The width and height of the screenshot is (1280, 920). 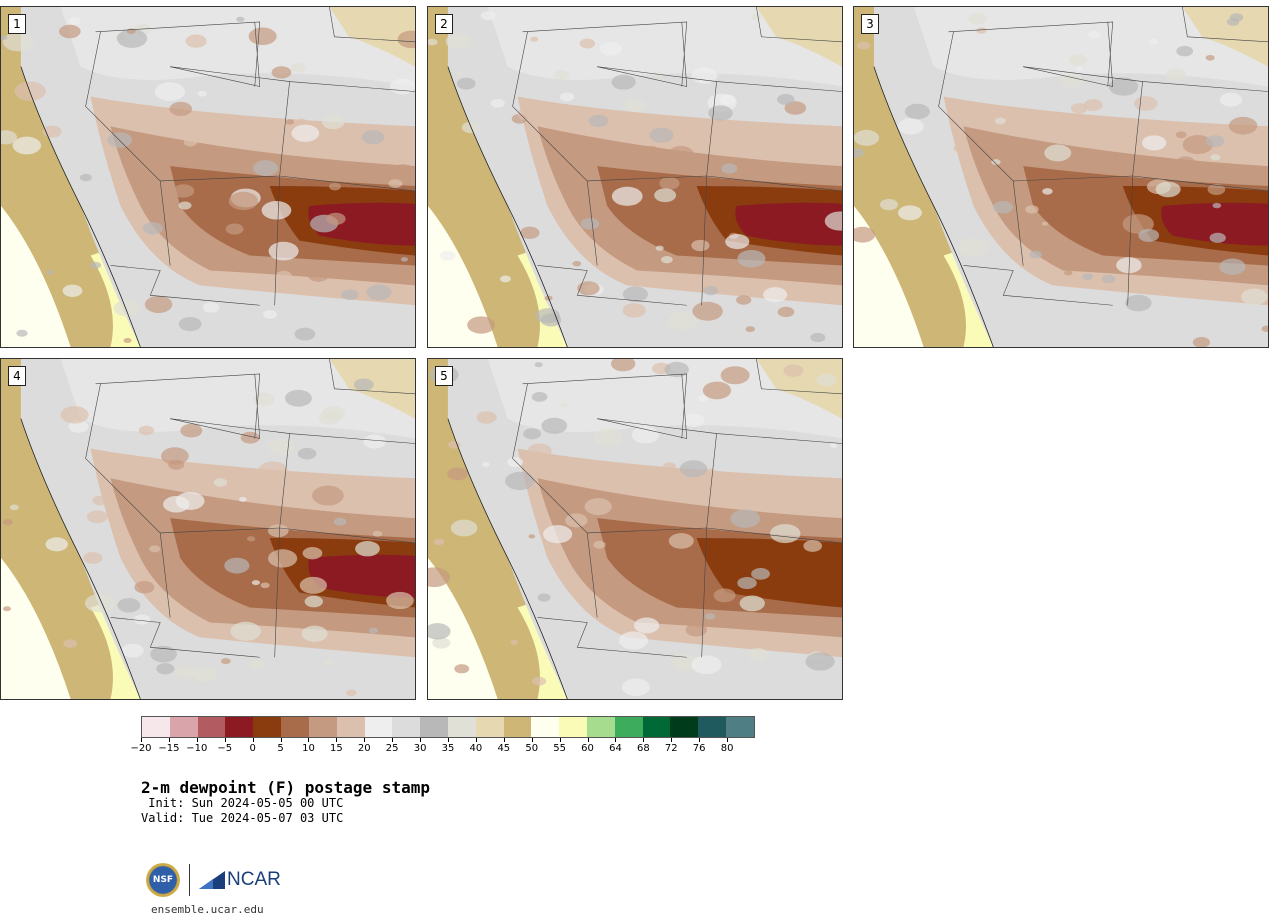 What do you see at coordinates (664, 47) in the screenshot?
I see `northern-plains` at bounding box center [664, 47].